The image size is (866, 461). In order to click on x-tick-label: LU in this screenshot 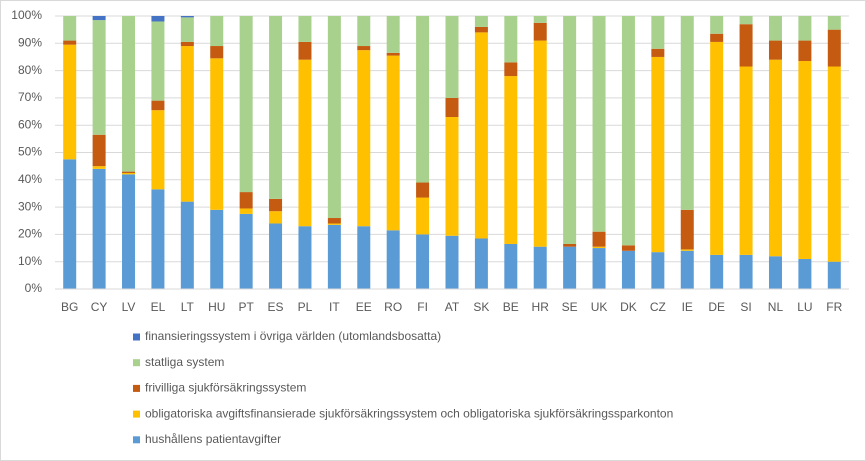, I will do `click(804, 307)`.